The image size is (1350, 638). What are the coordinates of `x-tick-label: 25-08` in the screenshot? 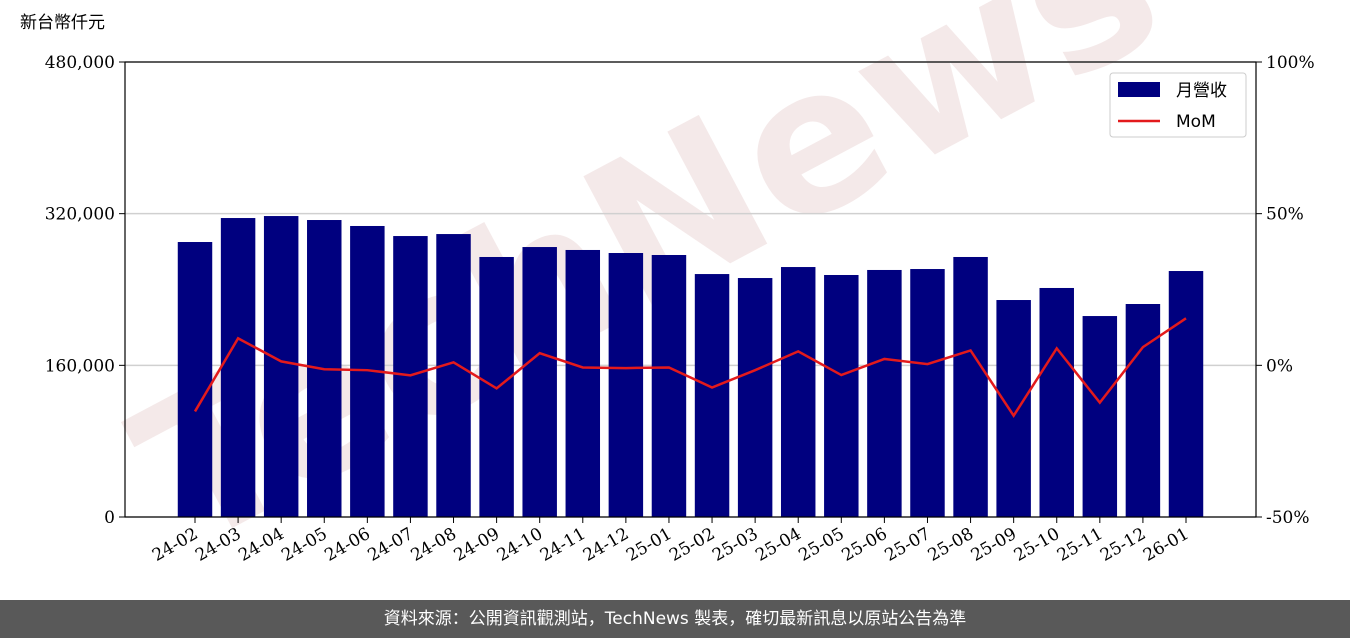 It's located at (951, 545).